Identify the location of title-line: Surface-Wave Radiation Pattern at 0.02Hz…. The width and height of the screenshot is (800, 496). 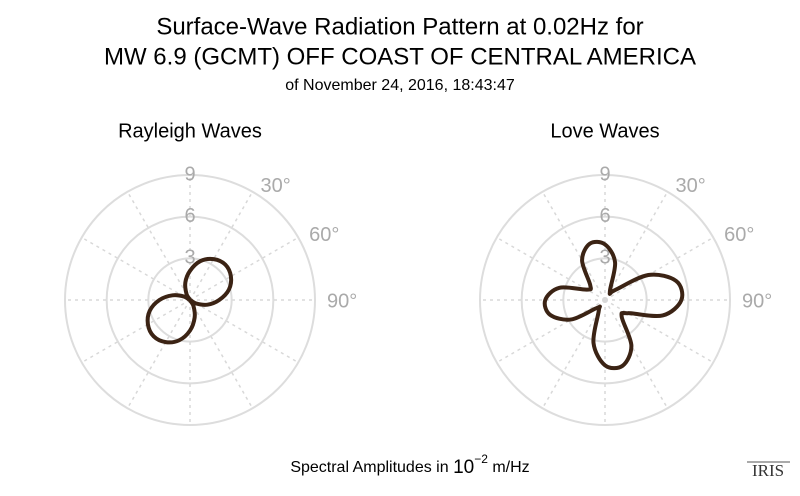
(399, 26).